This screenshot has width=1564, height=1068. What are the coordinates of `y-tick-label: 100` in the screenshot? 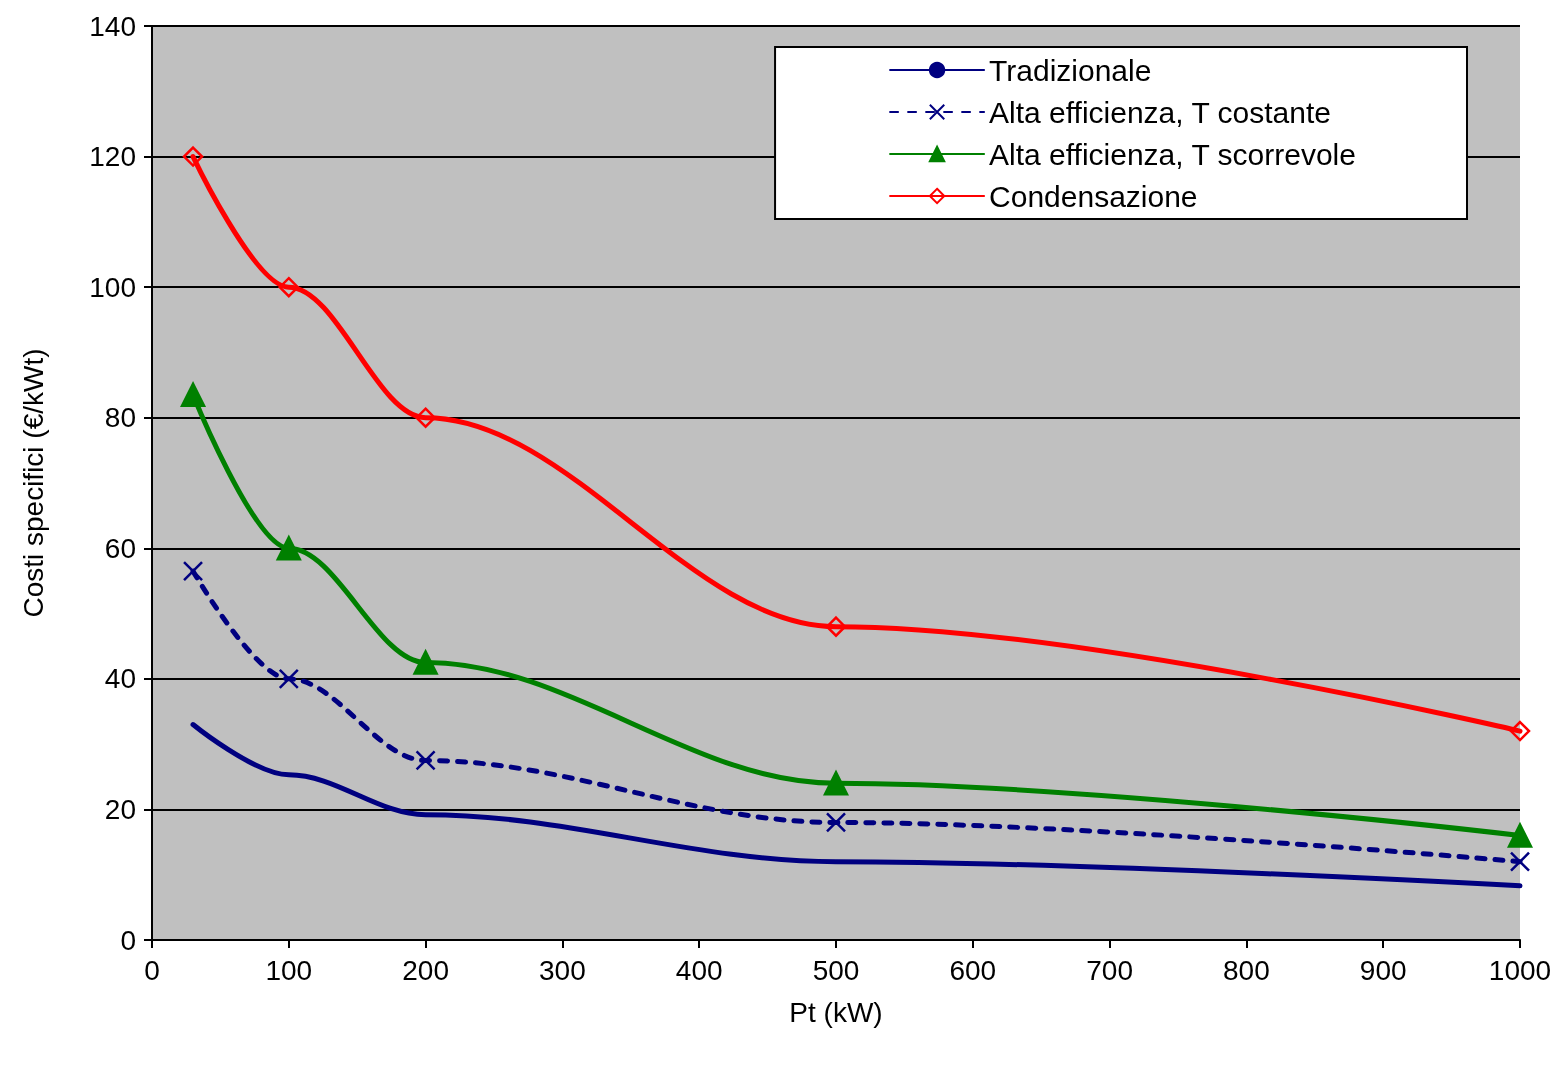 It's located at (112, 287).